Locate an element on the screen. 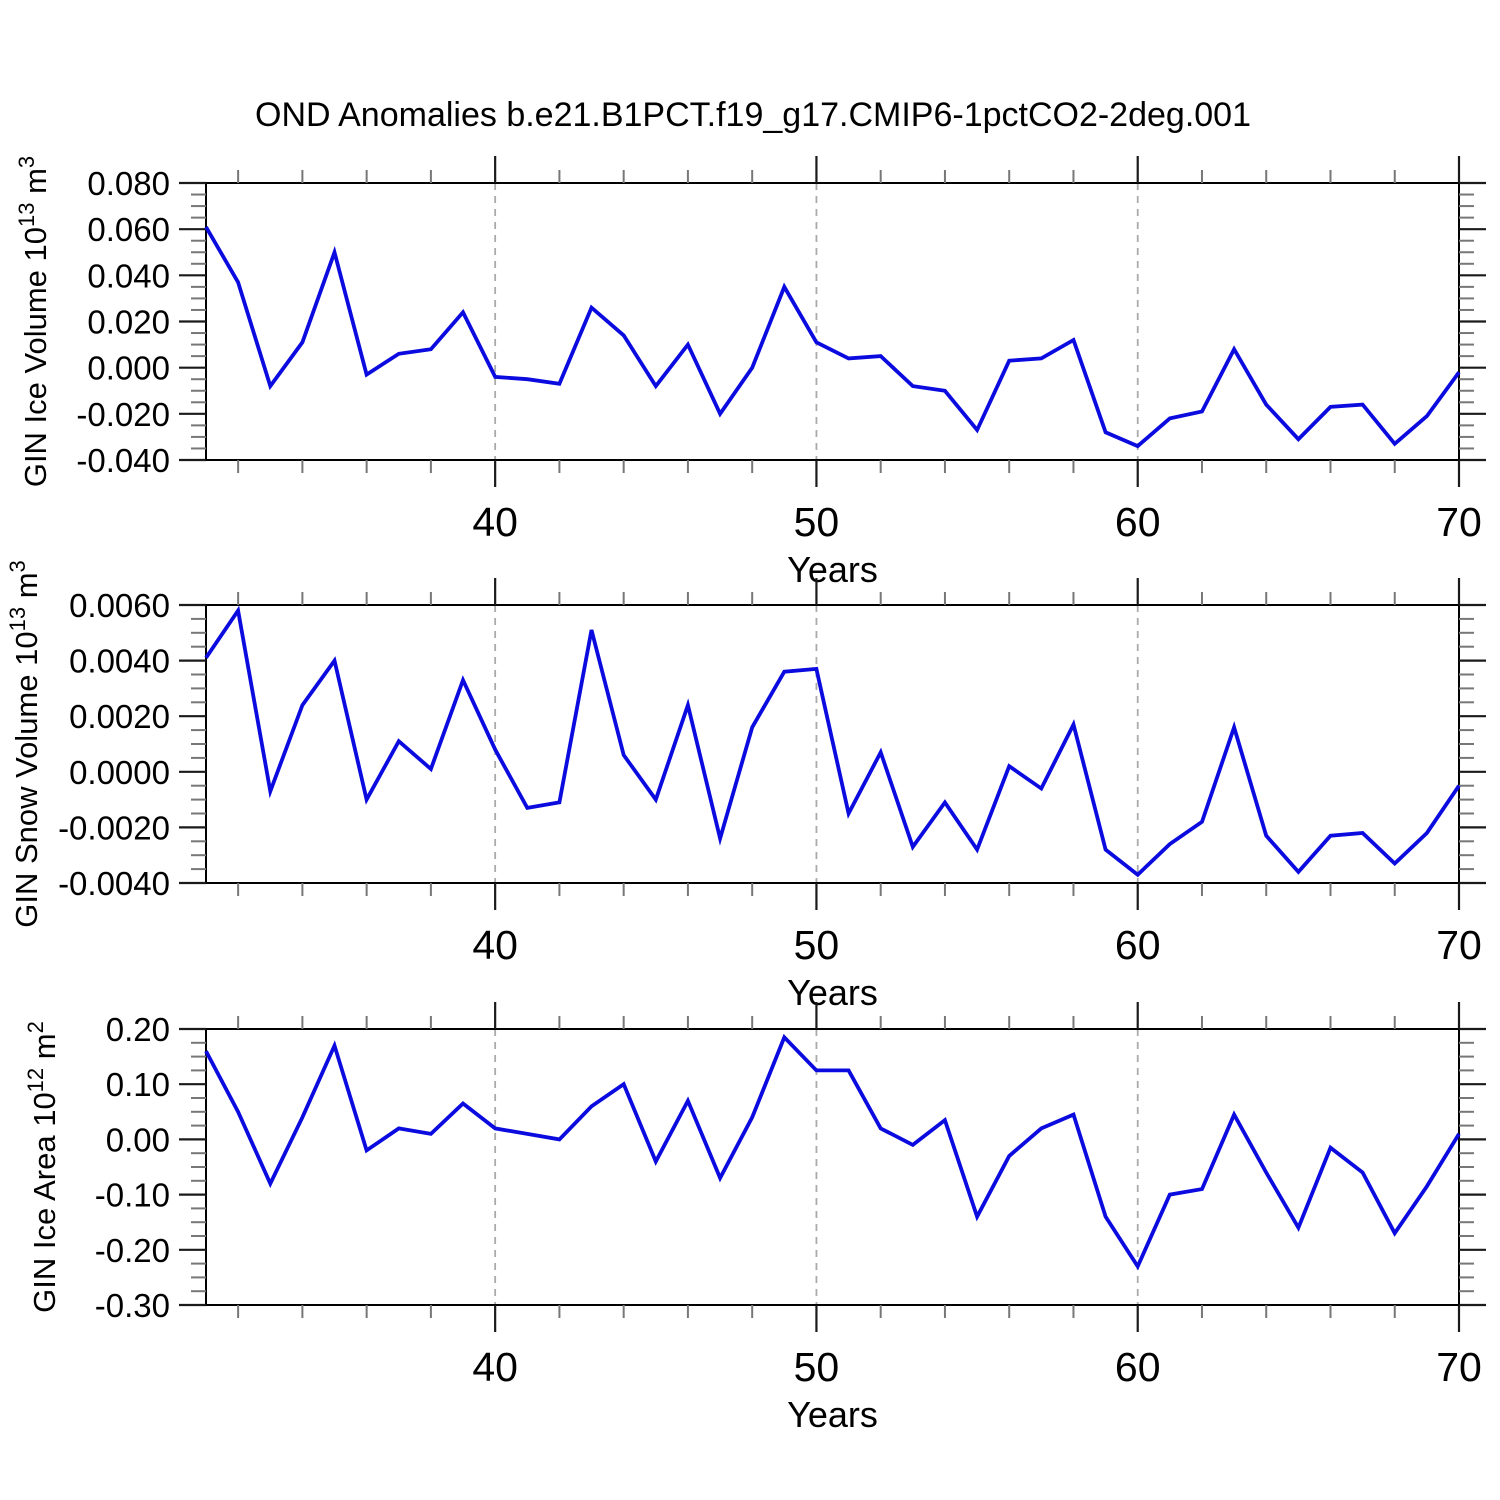  panel-3-y-axis-title: GIN Ice Area 1012 m2 is located at coordinates (42, 1167).